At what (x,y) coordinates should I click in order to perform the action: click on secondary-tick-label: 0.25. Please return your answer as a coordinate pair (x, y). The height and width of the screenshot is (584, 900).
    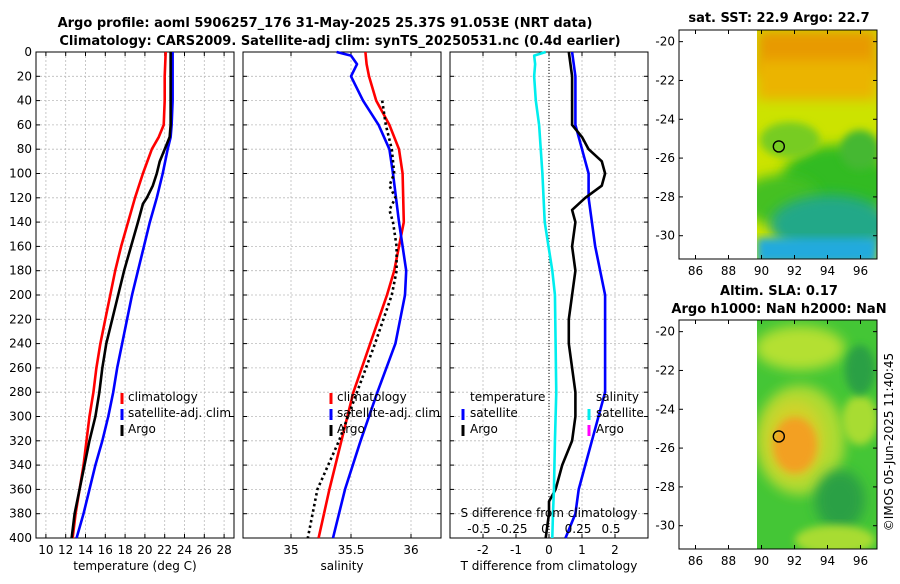
    Looking at the image, I should click on (578, 529).